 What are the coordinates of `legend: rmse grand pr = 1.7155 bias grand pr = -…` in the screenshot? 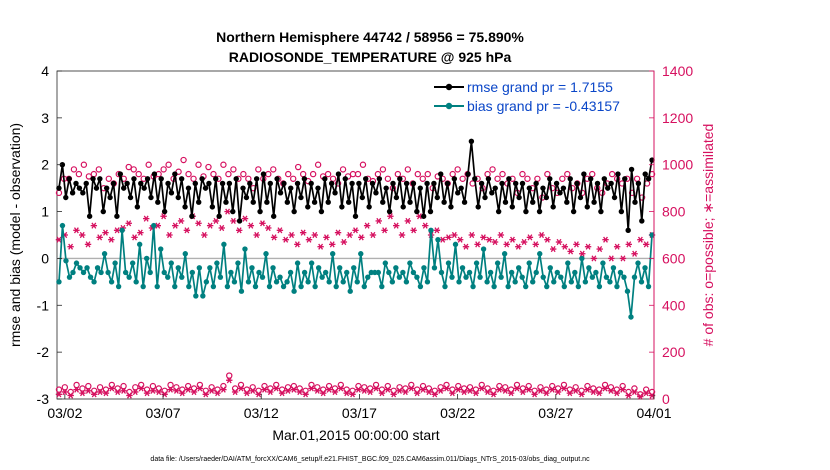 It's located at (538, 98).